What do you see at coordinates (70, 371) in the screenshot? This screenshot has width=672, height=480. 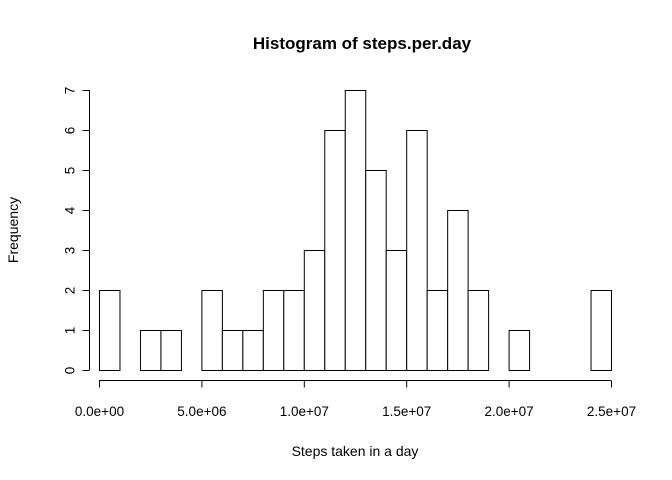 I see `y-tick-label-0: 0` at bounding box center [70, 371].